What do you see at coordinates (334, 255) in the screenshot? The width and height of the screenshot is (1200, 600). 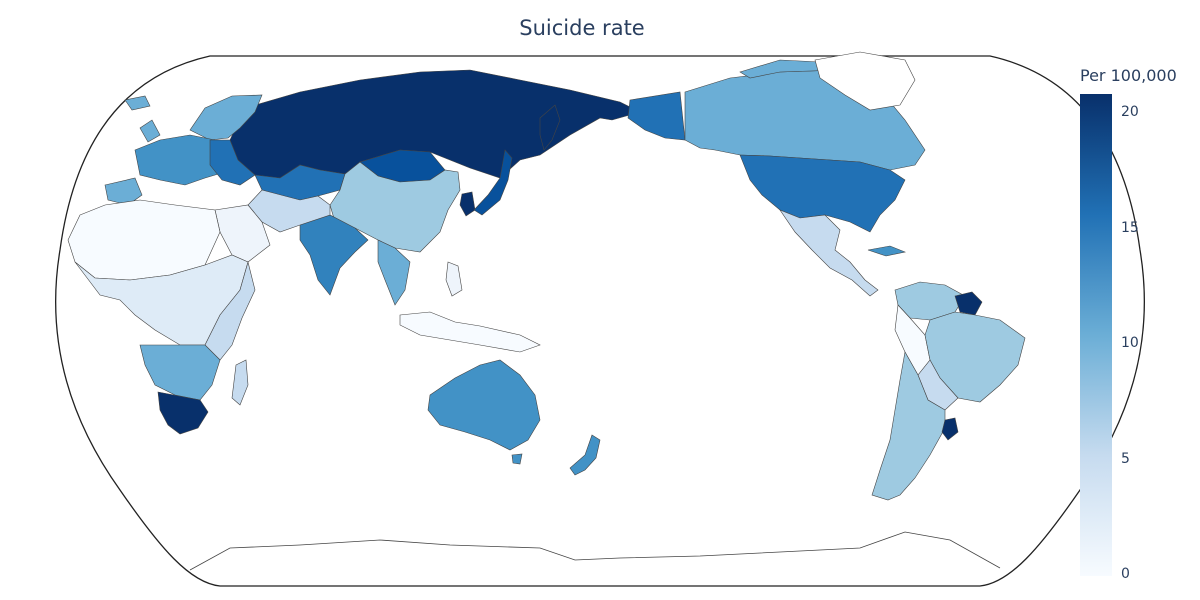 I see `country-india` at bounding box center [334, 255].